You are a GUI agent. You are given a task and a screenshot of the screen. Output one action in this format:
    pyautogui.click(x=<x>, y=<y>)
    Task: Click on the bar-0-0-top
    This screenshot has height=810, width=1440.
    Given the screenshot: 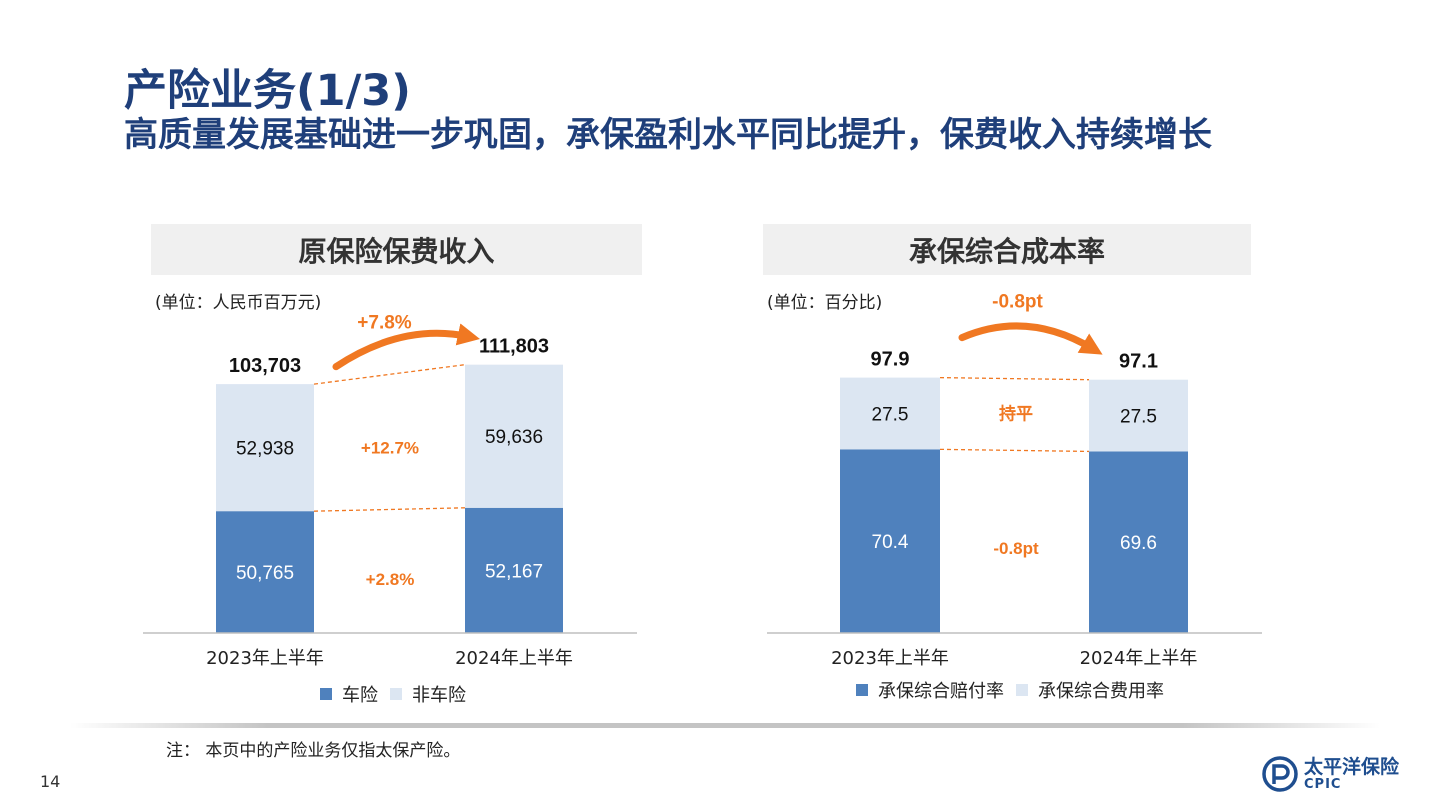 What is the action you would take?
    pyautogui.click(x=265, y=448)
    